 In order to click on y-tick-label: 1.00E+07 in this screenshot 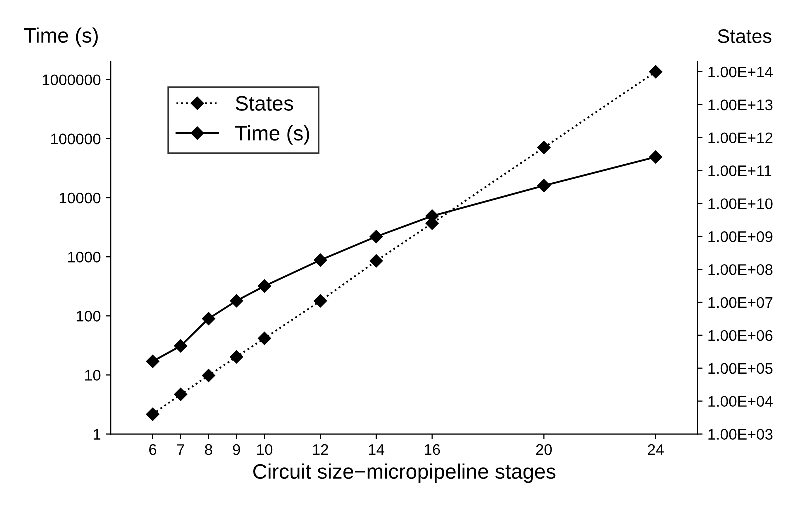, I will do `click(740, 302)`.